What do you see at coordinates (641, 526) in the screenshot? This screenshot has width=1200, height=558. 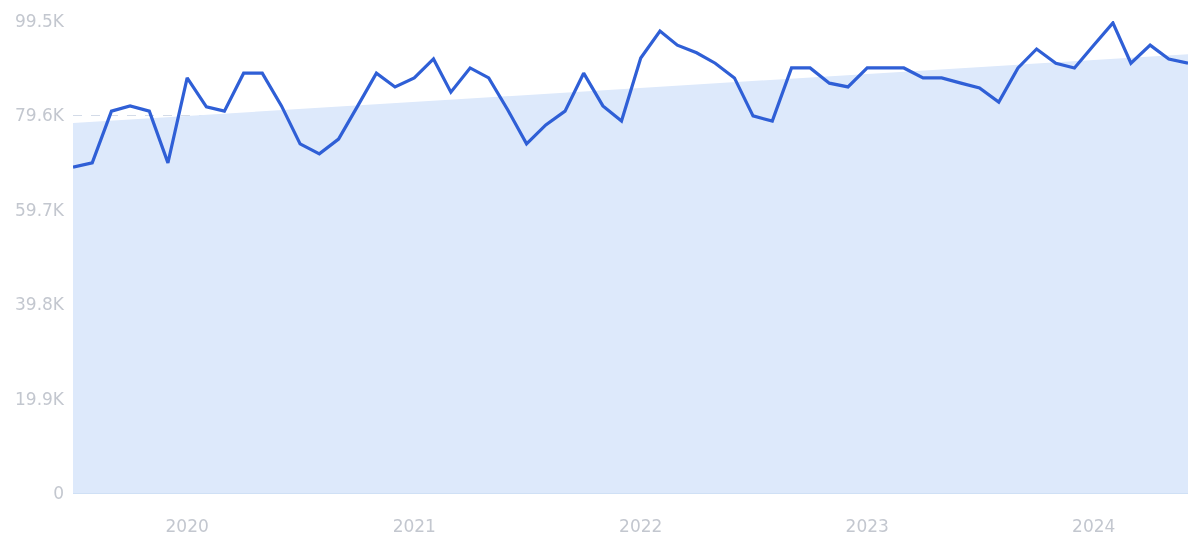 I see `x-tick-label: 2022` at bounding box center [641, 526].